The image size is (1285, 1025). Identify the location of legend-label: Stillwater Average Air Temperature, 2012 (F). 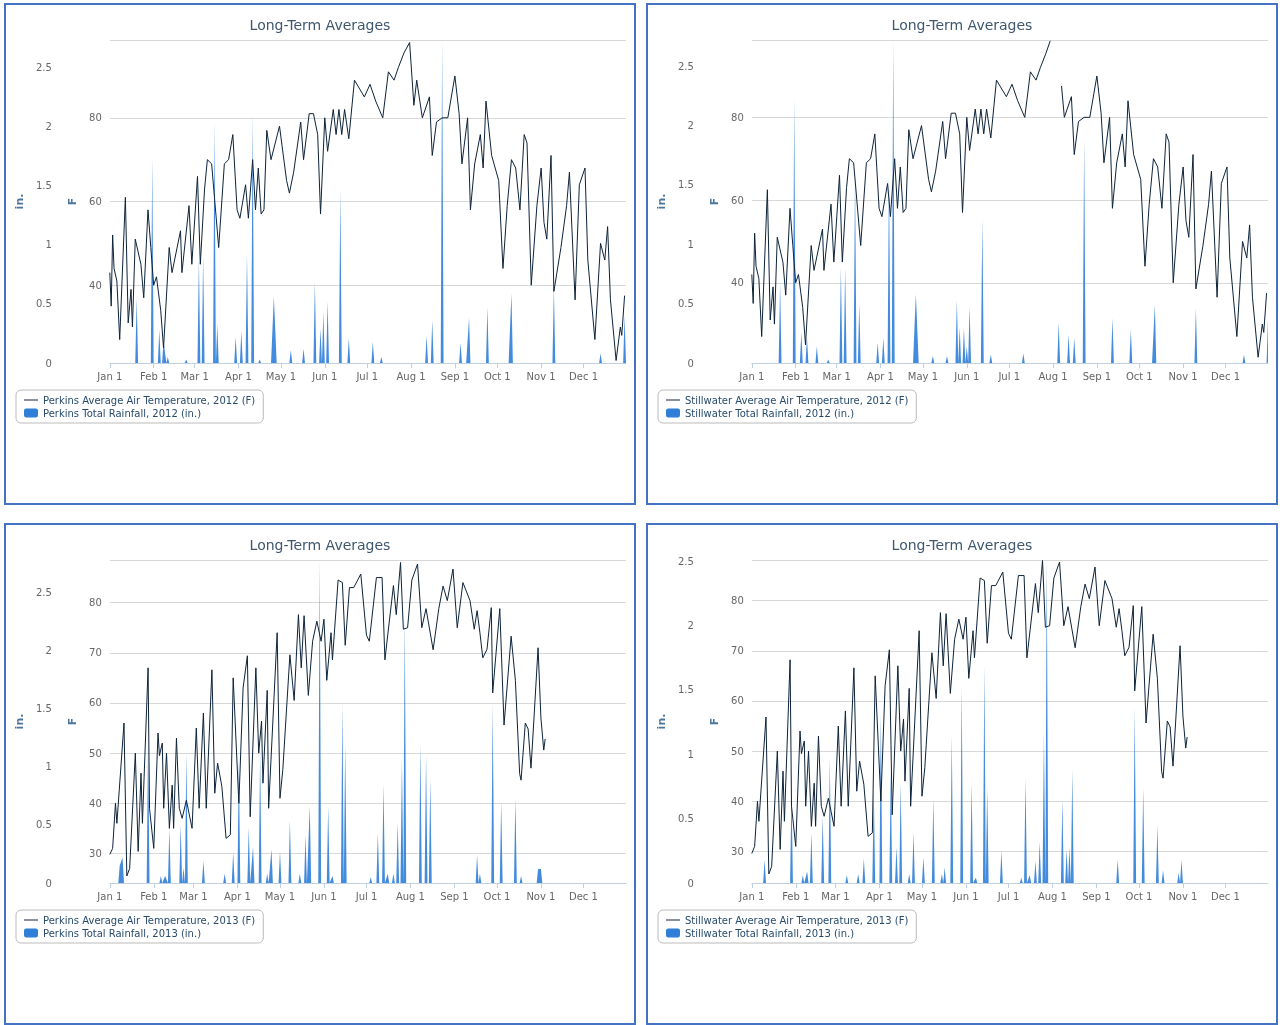
(797, 400).